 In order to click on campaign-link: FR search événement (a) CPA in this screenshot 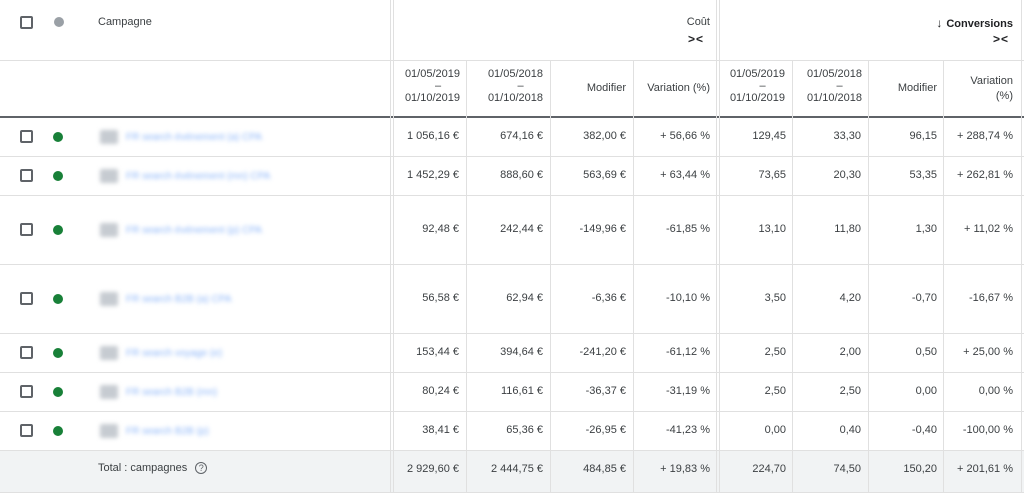, I will do `click(181, 137)`.